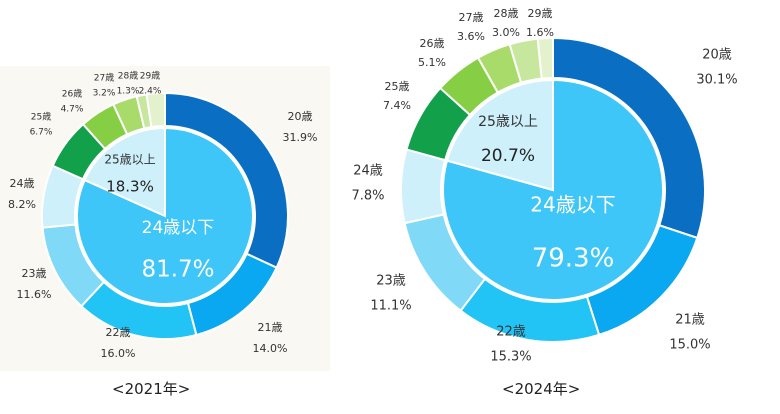 This screenshot has height=414, width=780. I want to click on outer-value-2024-5: 7.4%, so click(397, 105).